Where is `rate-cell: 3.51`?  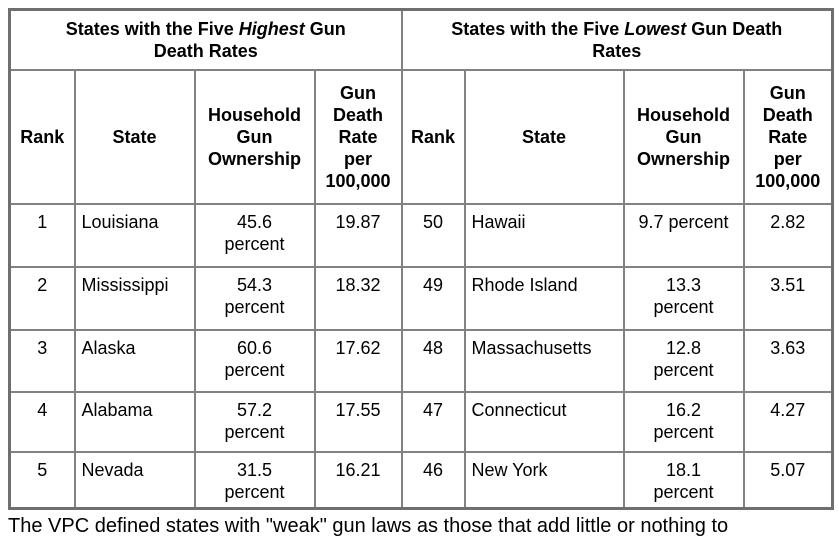 rate-cell: 3.51 is located at coordinates (788, 298).